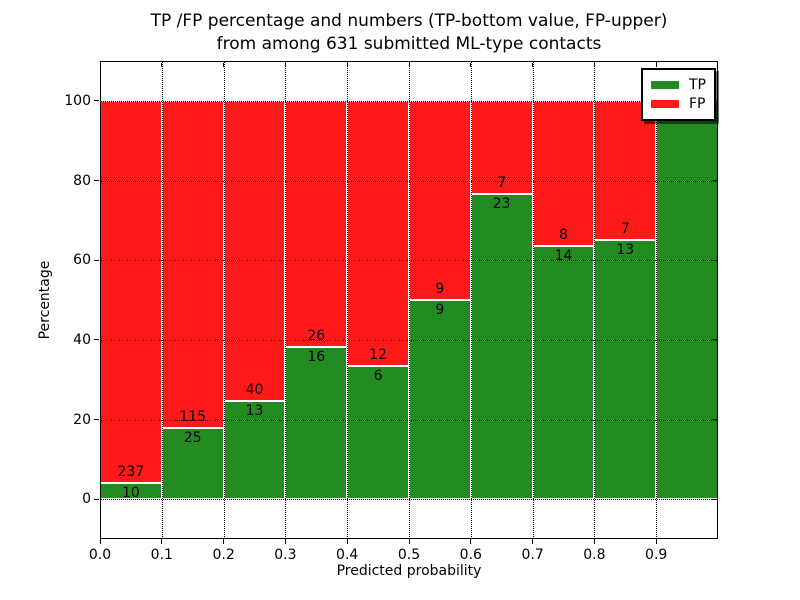  Describe the element at coordinates (532, 555) in the screenshot. I see `x-tick-label: 0.7` at that location.